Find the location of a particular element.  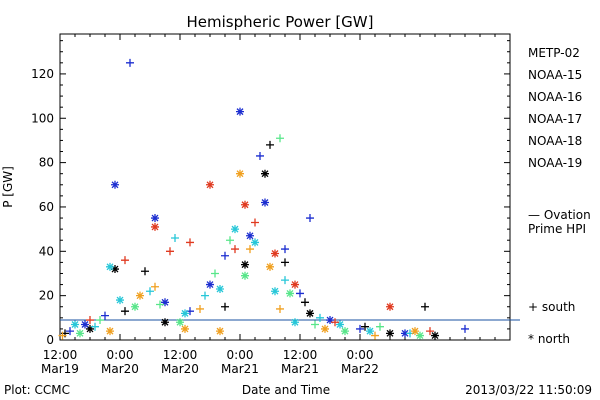

y-tick-label: 20 is located at coordinates (46, 296).